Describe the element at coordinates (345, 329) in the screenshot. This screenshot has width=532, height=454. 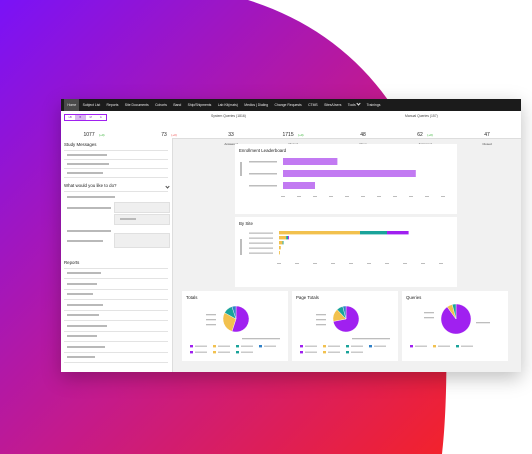
I see `page-totals-pie-chart` at that location.